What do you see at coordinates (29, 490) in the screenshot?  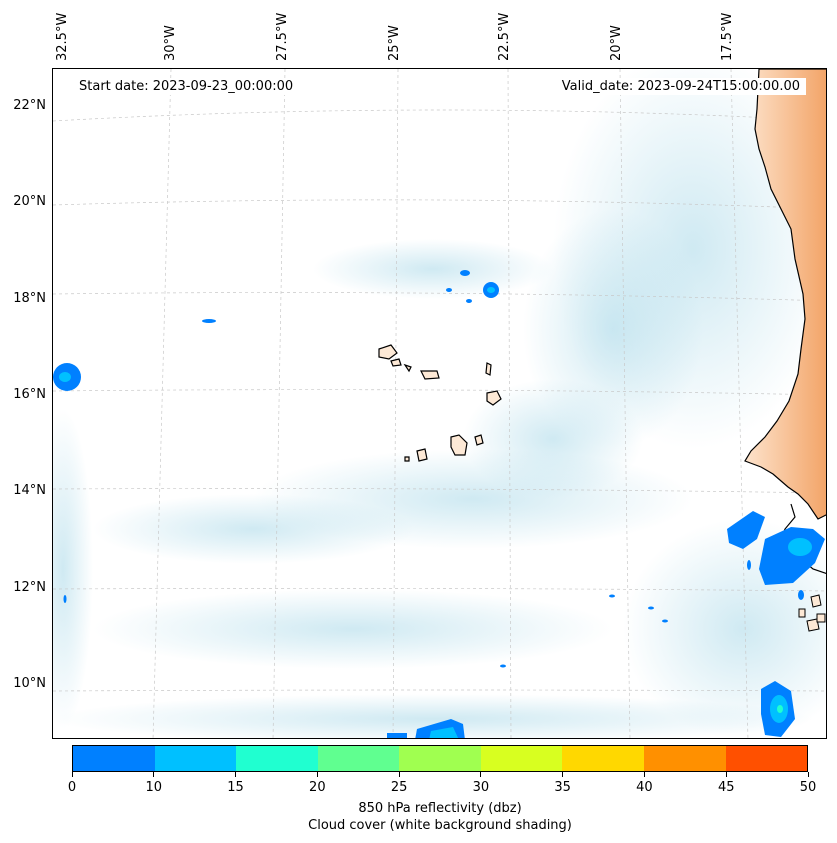 I see `lat-label: 14°N` at bounding box center [29, 490].